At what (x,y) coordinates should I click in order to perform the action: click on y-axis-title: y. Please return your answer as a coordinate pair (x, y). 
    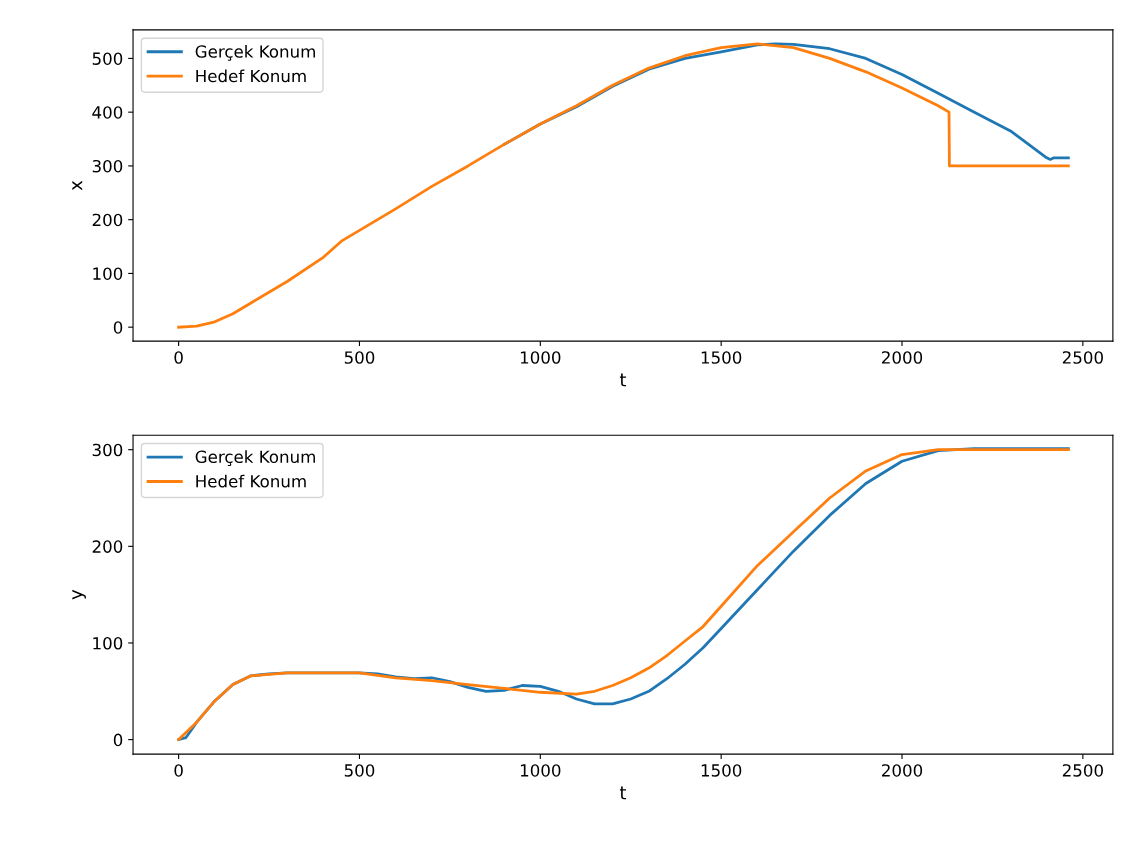
    Looking at the image, I should click on (79, 594).